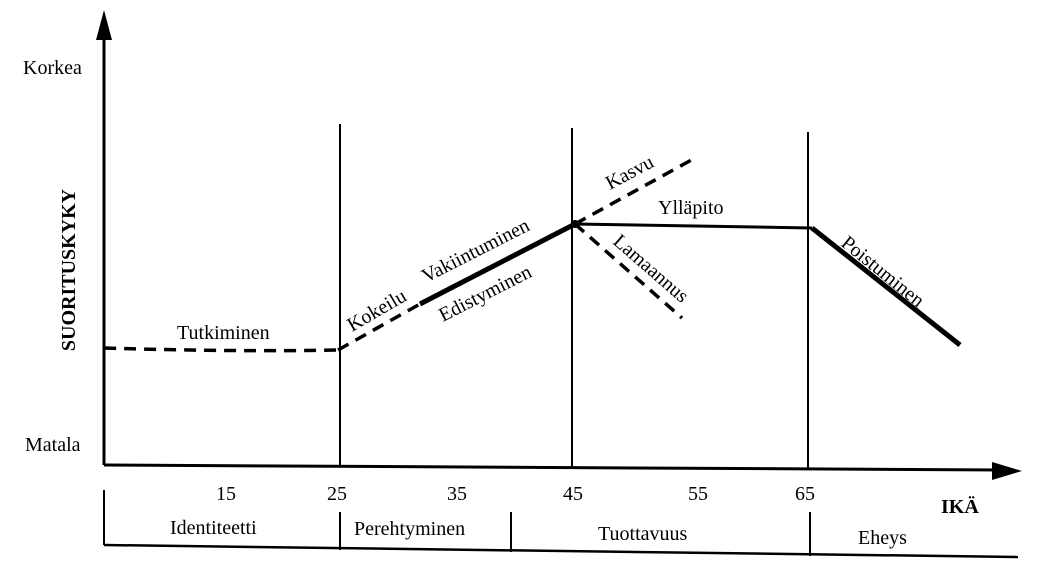  I want to click on x-tick-15: 15, so click(226, 494).